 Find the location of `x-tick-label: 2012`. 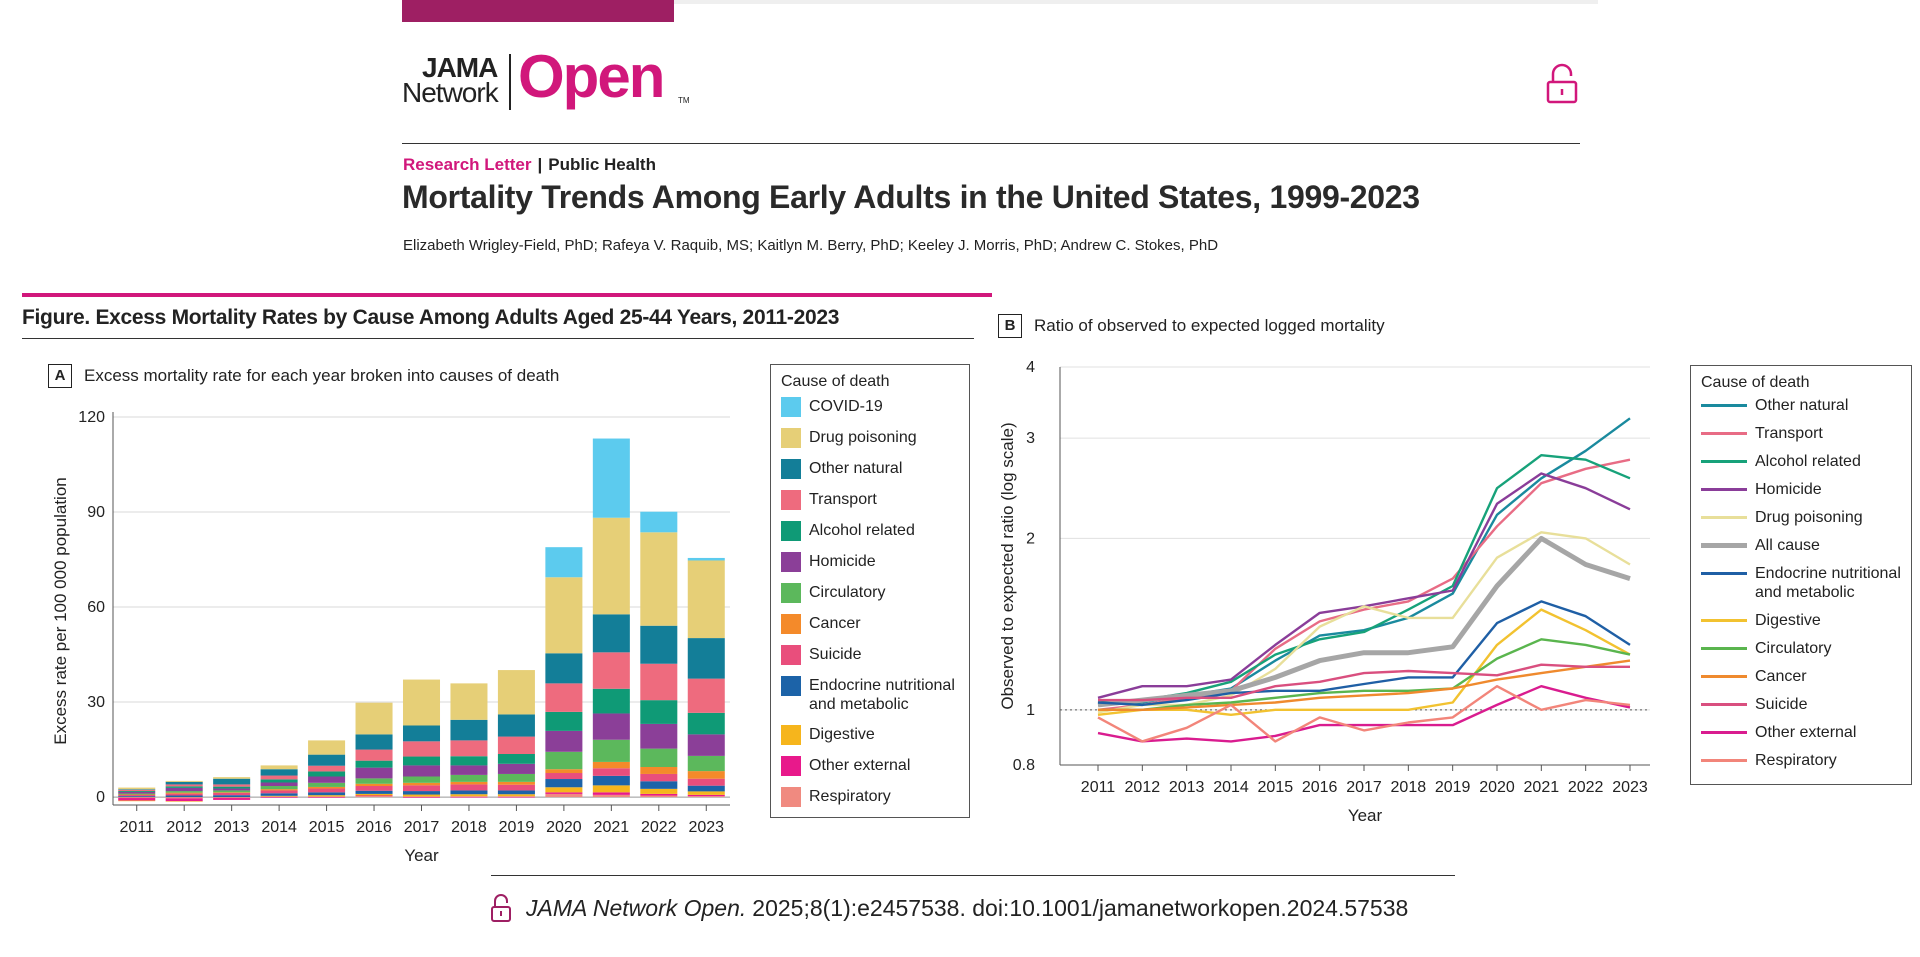

x-tick-label: 2012 is located at coordinates (1143, 787).